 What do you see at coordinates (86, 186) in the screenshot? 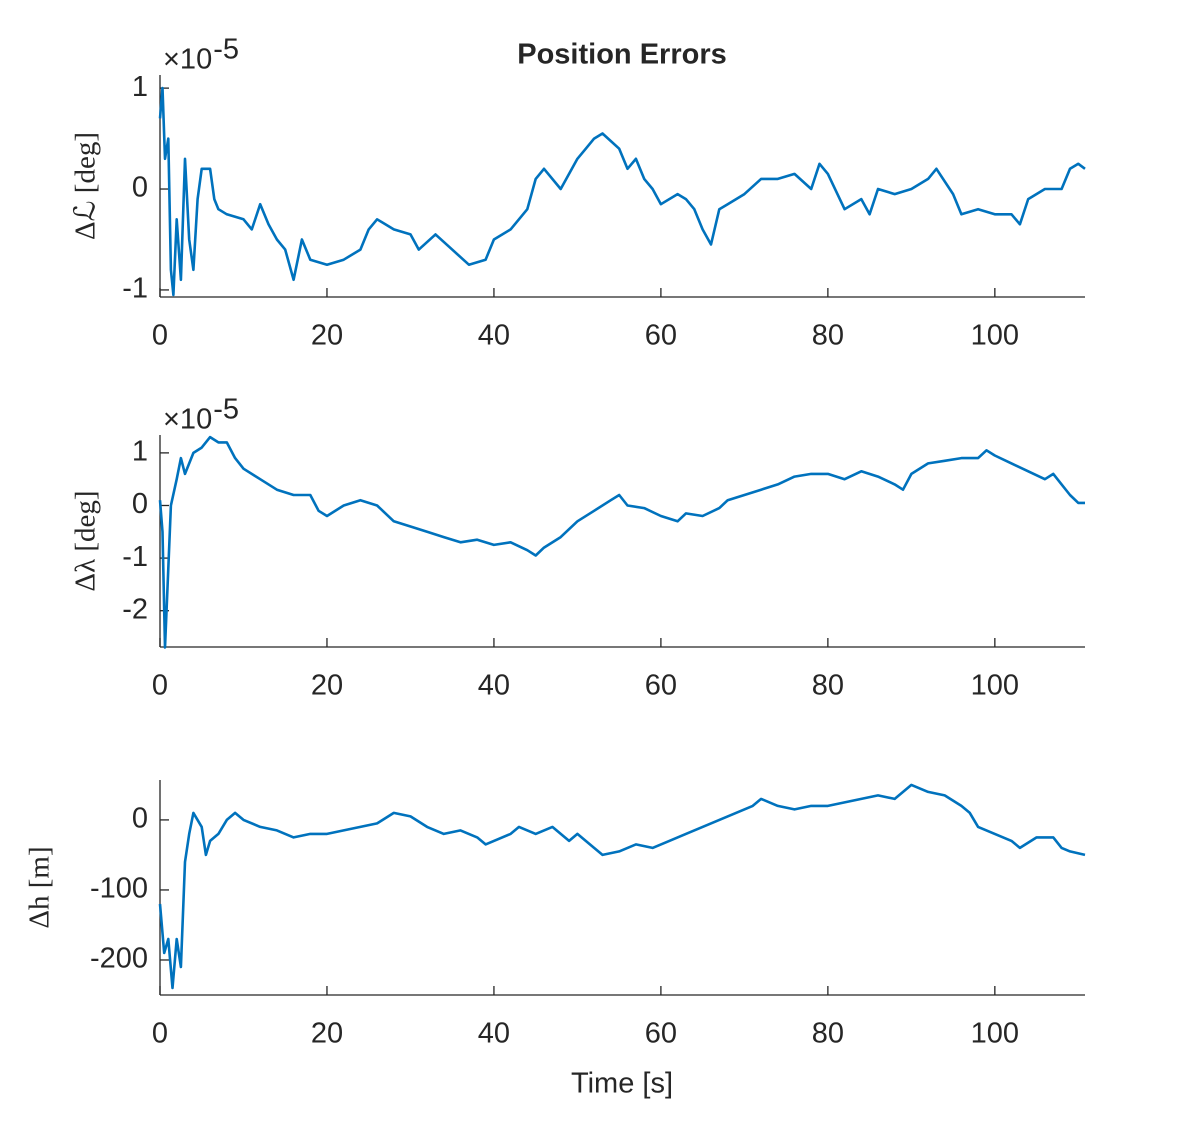
I see `y-axis-label: Δℒ [deg]` at bounding box center [86, 186].